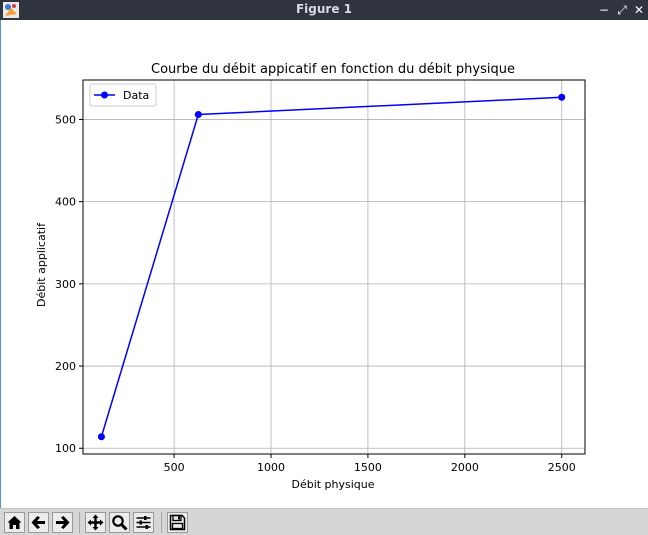 This screenshot has width=648, height=535. Describe the element at coordinates (65, 202) in the screenshot. I see `y-tick-label: 400` at that location.